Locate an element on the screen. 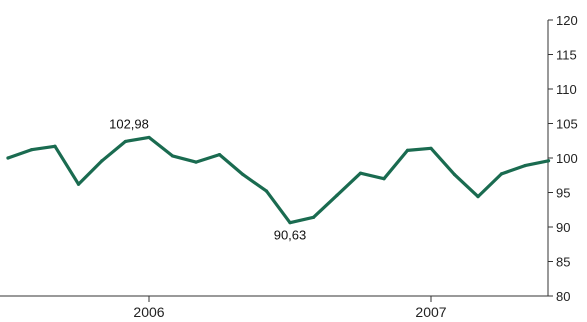 The height and width of the screenshot is (322, 587). y-tick-label: 100 is located at coordinates (567, 158).